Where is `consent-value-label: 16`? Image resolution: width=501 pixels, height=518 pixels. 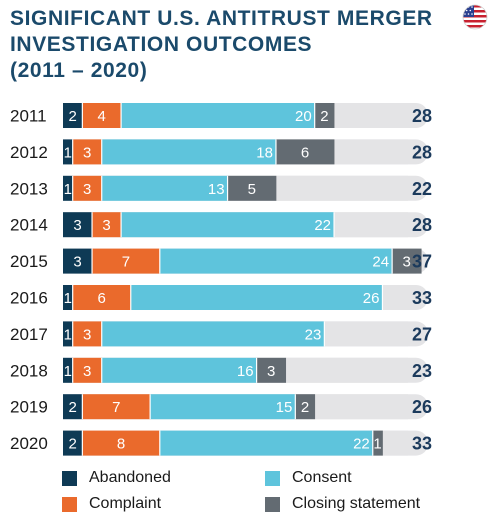
consent-value-label: 16 is located at coordinates (245, 371).